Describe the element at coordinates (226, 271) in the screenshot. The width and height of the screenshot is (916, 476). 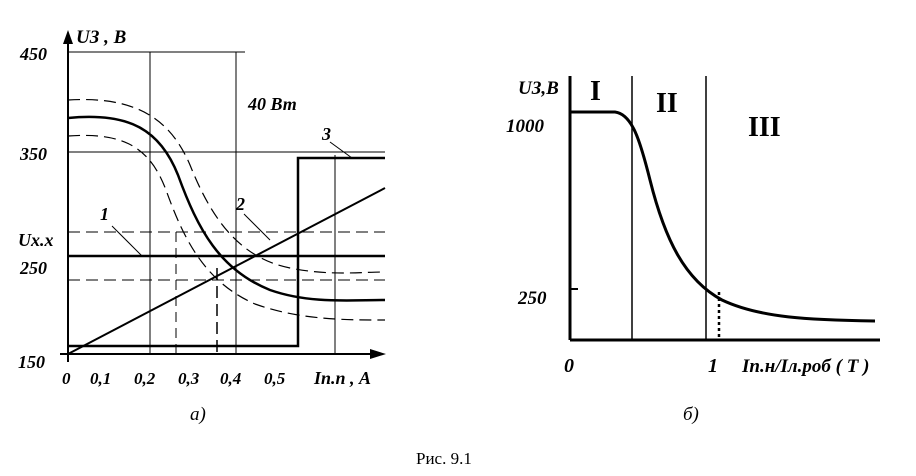
I see `curve-2-line` at that location.